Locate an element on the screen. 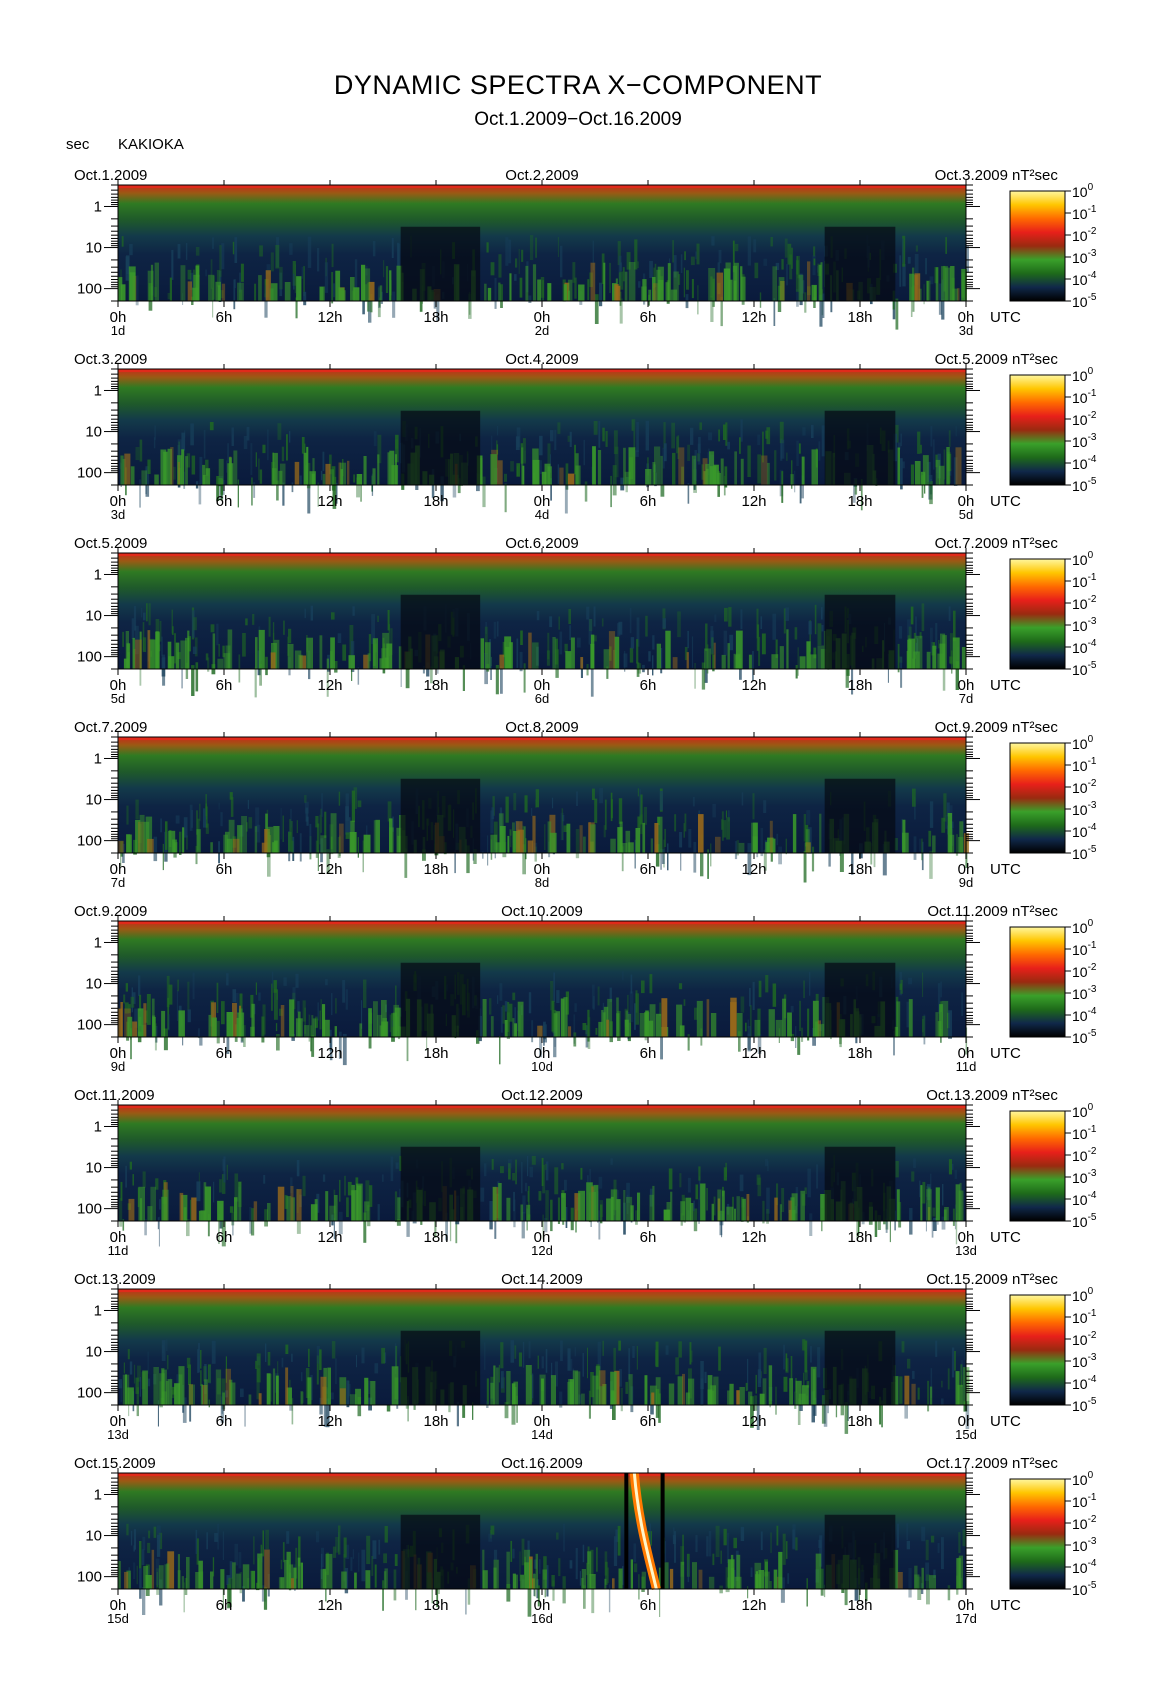 The image size is (1156, 1704). day-label-left: 11d is located at coordinates (118, 1250).